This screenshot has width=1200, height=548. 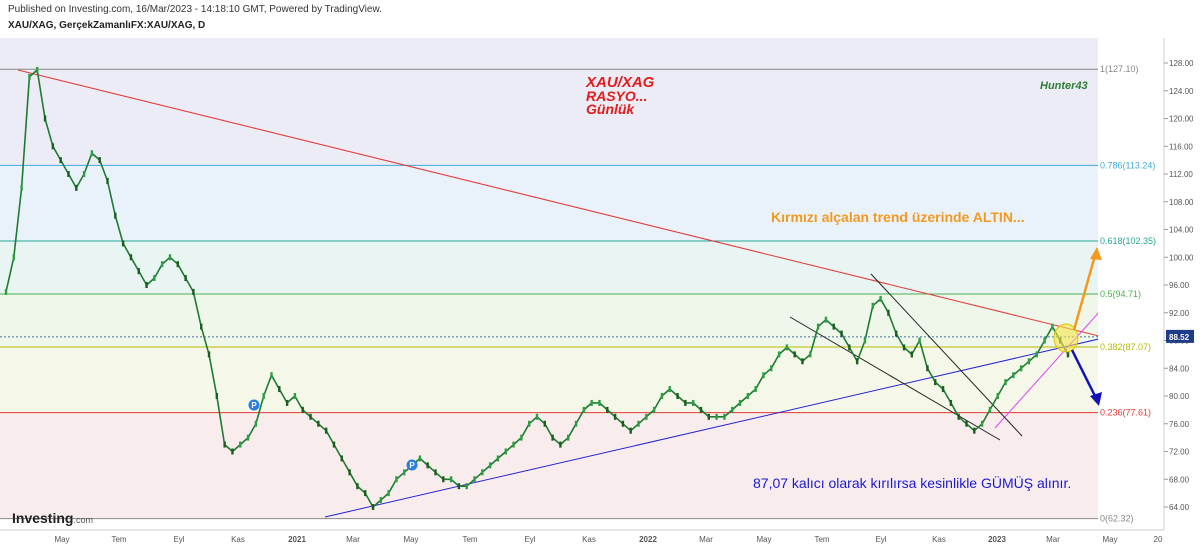 What do you see at coordinates (1179, 313) in the screenshot?
I see `y-tick-label: 92.00` at bounding box center [1179, 313].